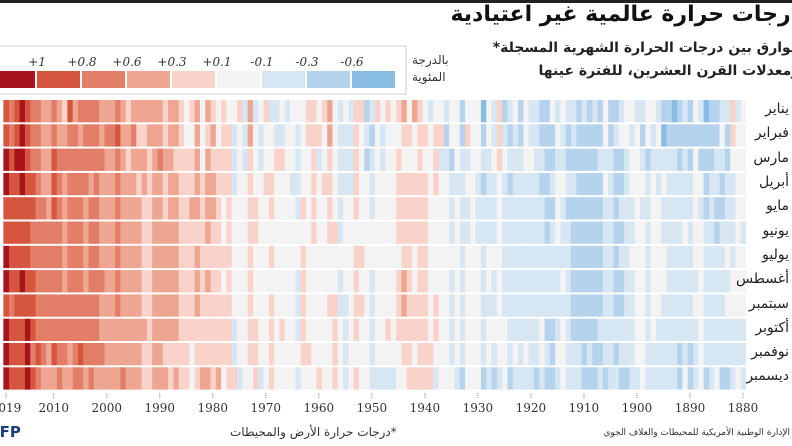  What do you see at coordinates (776, 109) in the screenshot?
I see `row-label: يناير` at bounding box center [776, 109].